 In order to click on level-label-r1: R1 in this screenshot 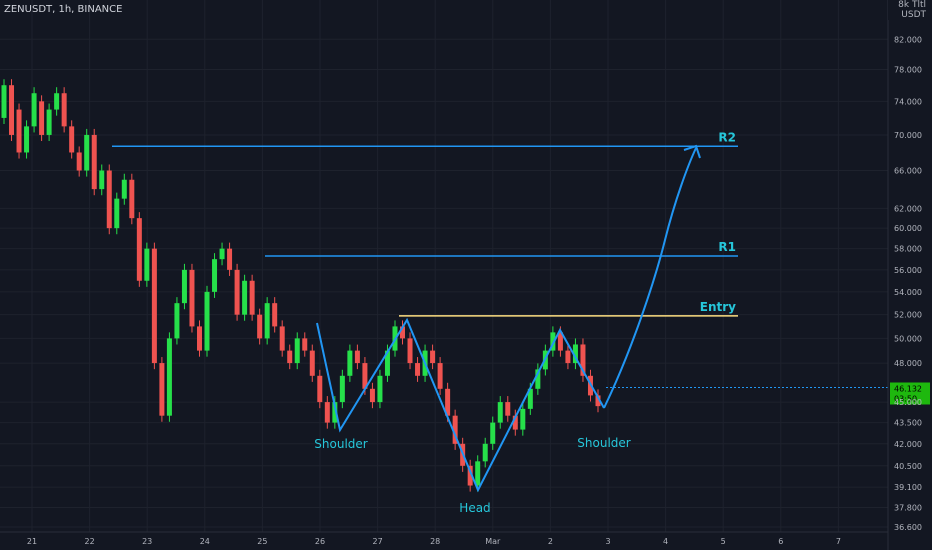, I will do `click(727, 247)`.